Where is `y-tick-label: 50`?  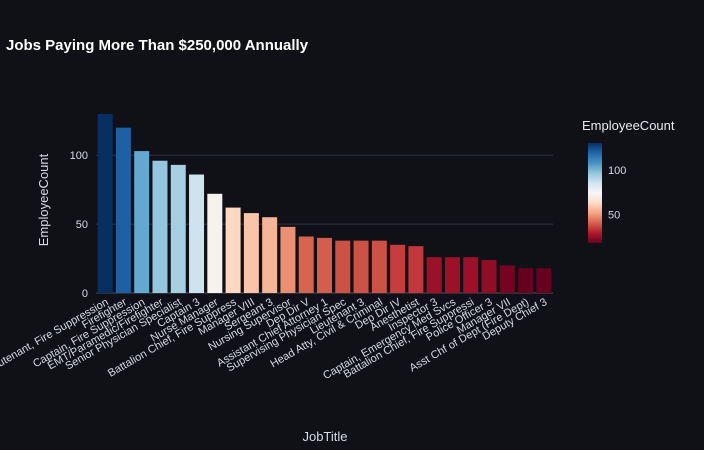
y-tick-label: 50 is located at coordinates (82, 225).